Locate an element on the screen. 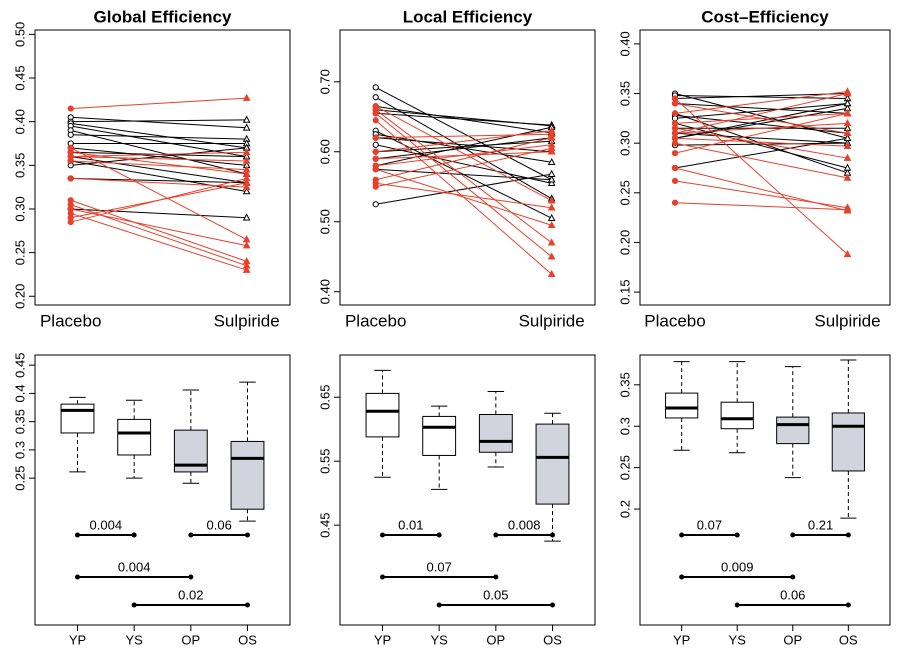 The image size is (902, 652). y-tick-label: 0.4 is located at coordinates (19, 393).